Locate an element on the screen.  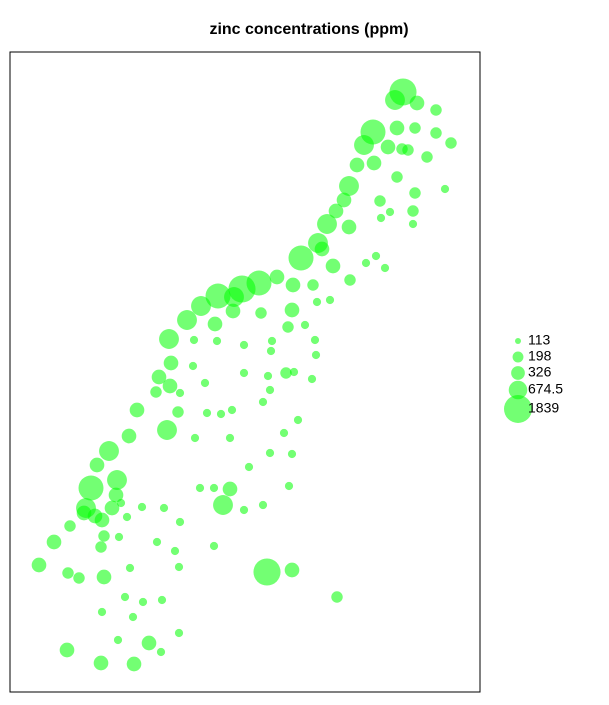
legend-label: 198 is located at coordinates (540, 356).